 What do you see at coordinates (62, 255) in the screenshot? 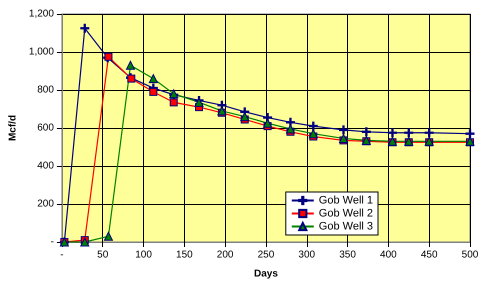
I see `x-tick-label: -` at bounding box center [62, 255].